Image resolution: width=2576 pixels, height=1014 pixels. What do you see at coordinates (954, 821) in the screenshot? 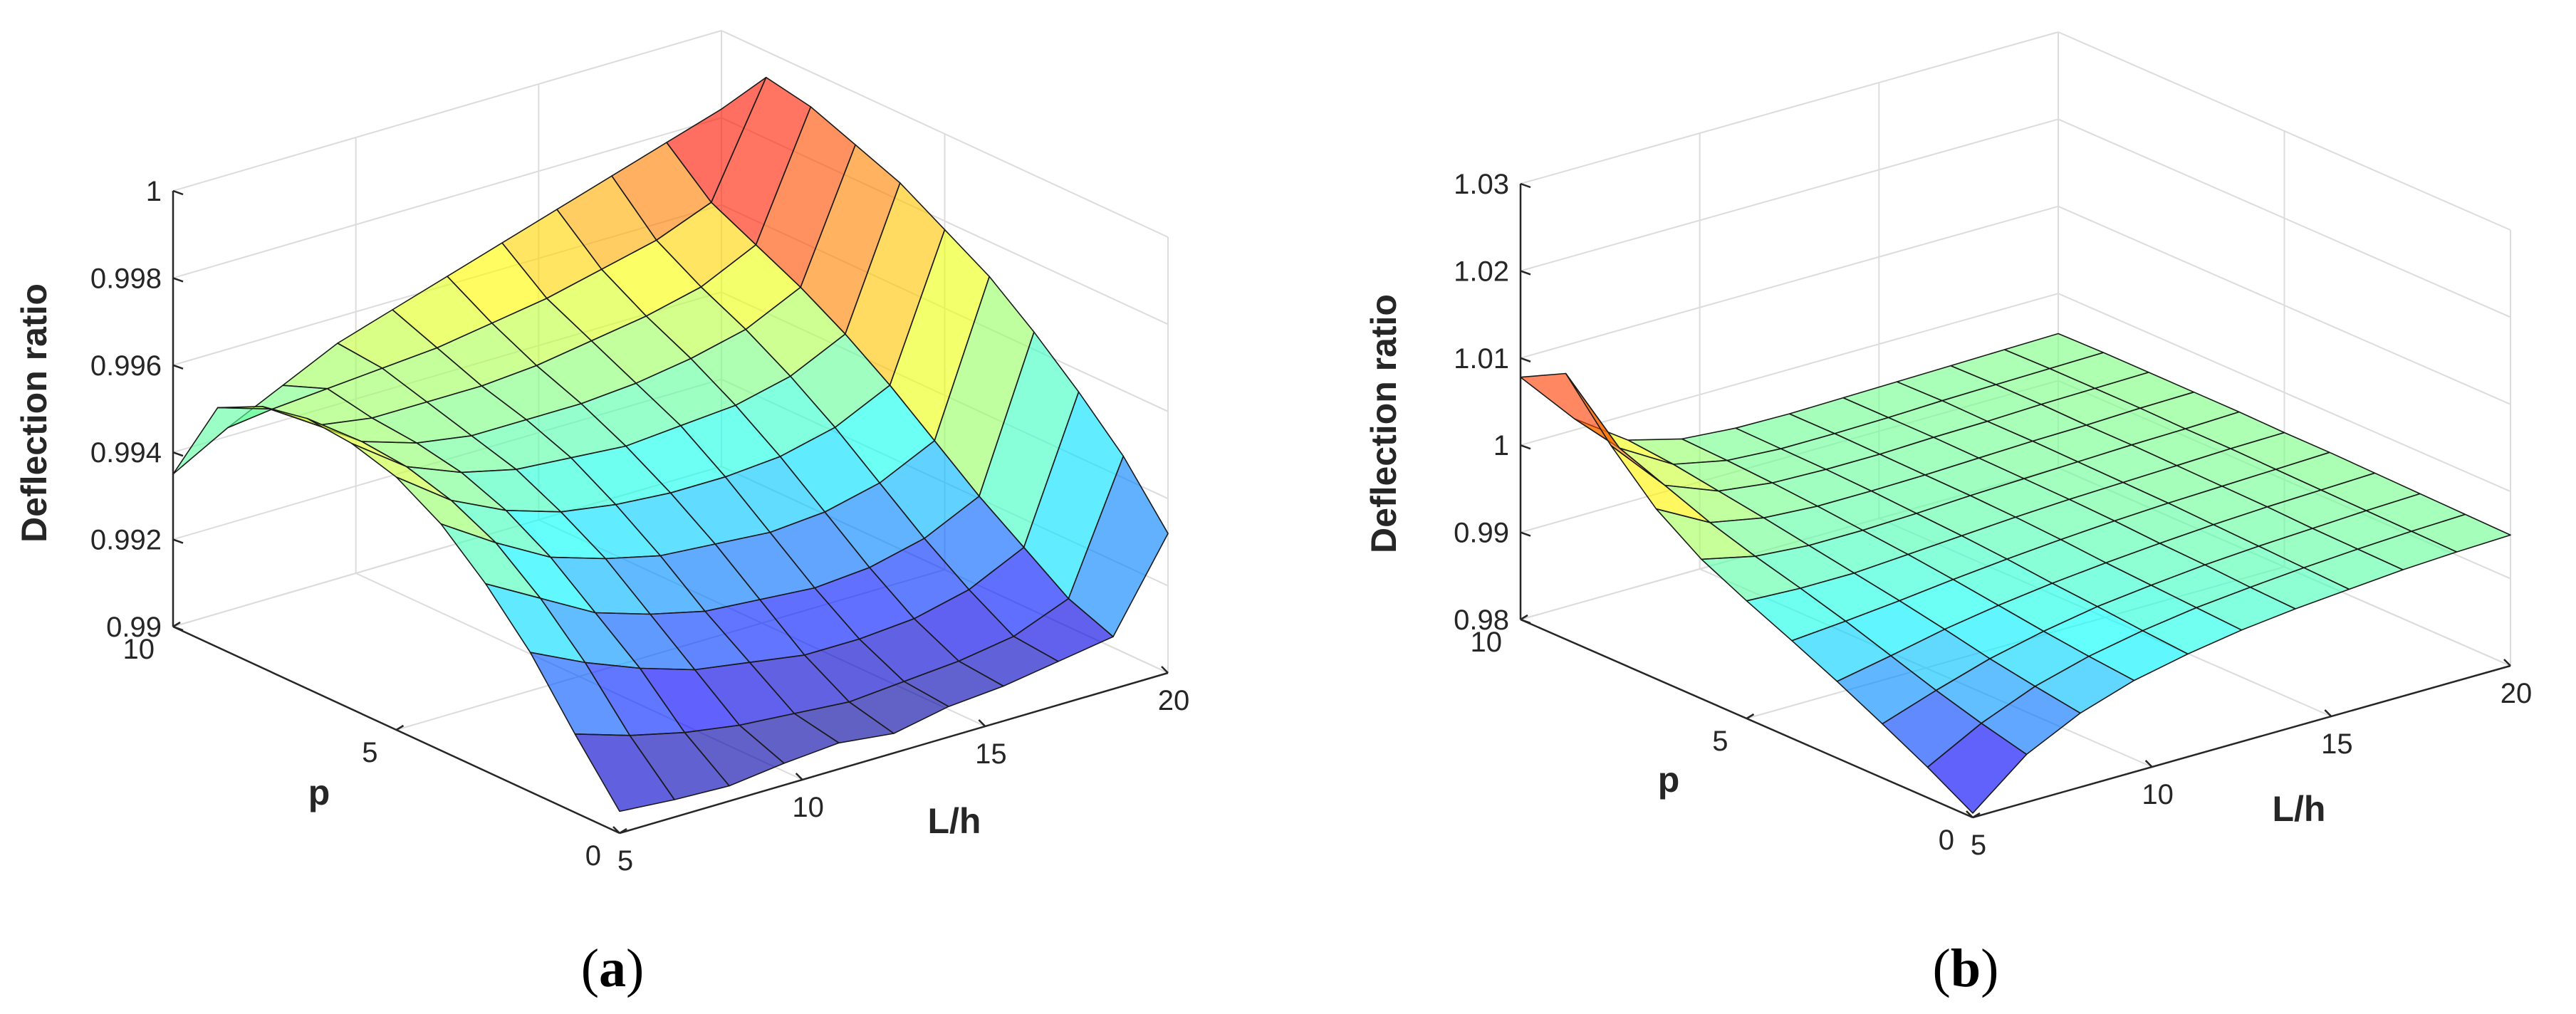
I see `chart-a-xlabel: L/h` at bounding box center [954, 821].